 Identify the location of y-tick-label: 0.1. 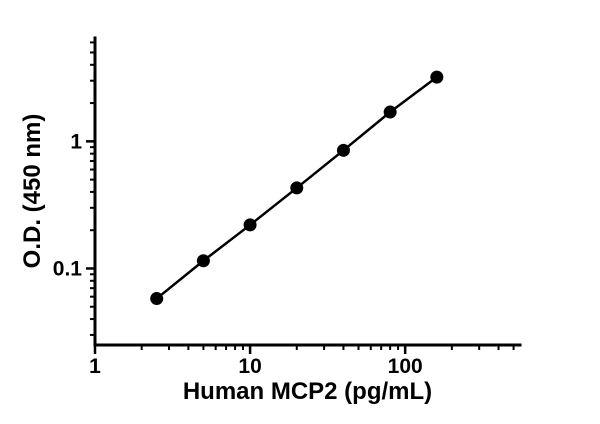
(68, 268).